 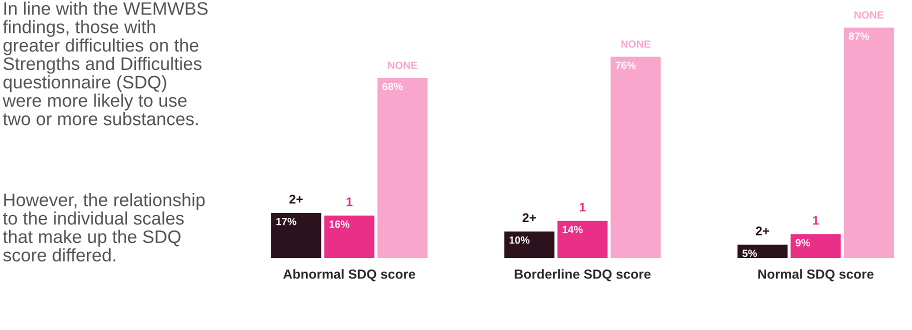 What do you see at coordinates (626, 66) in the screenshot?
I see `data-label: 76%` at bounding box center [626, 66].